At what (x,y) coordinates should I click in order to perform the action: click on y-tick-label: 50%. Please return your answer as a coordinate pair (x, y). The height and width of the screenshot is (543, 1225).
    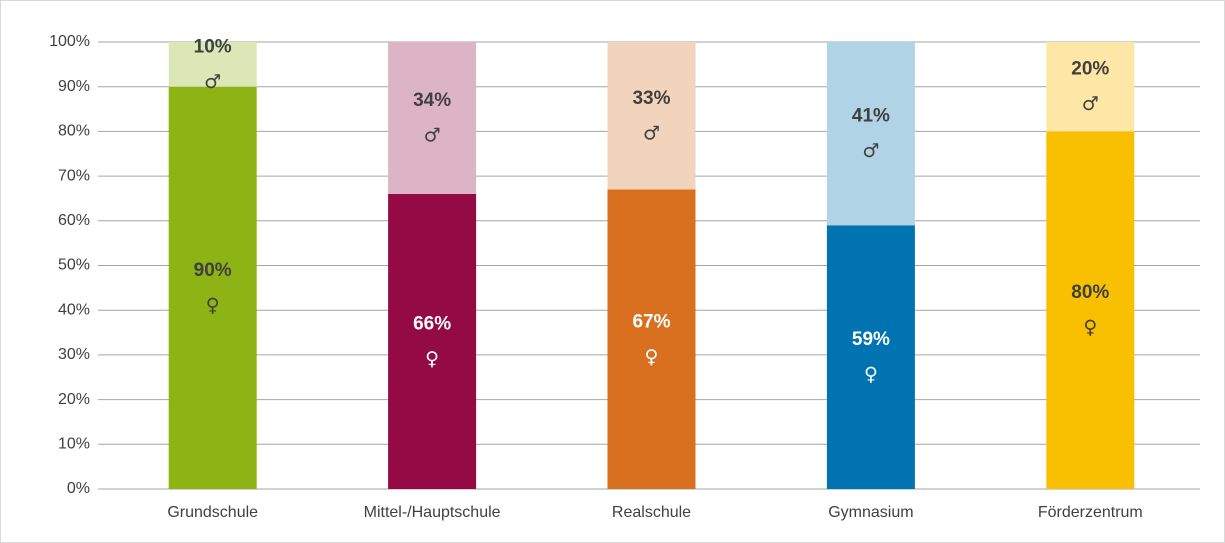
    Looking at the image, I should click on (74, 265).